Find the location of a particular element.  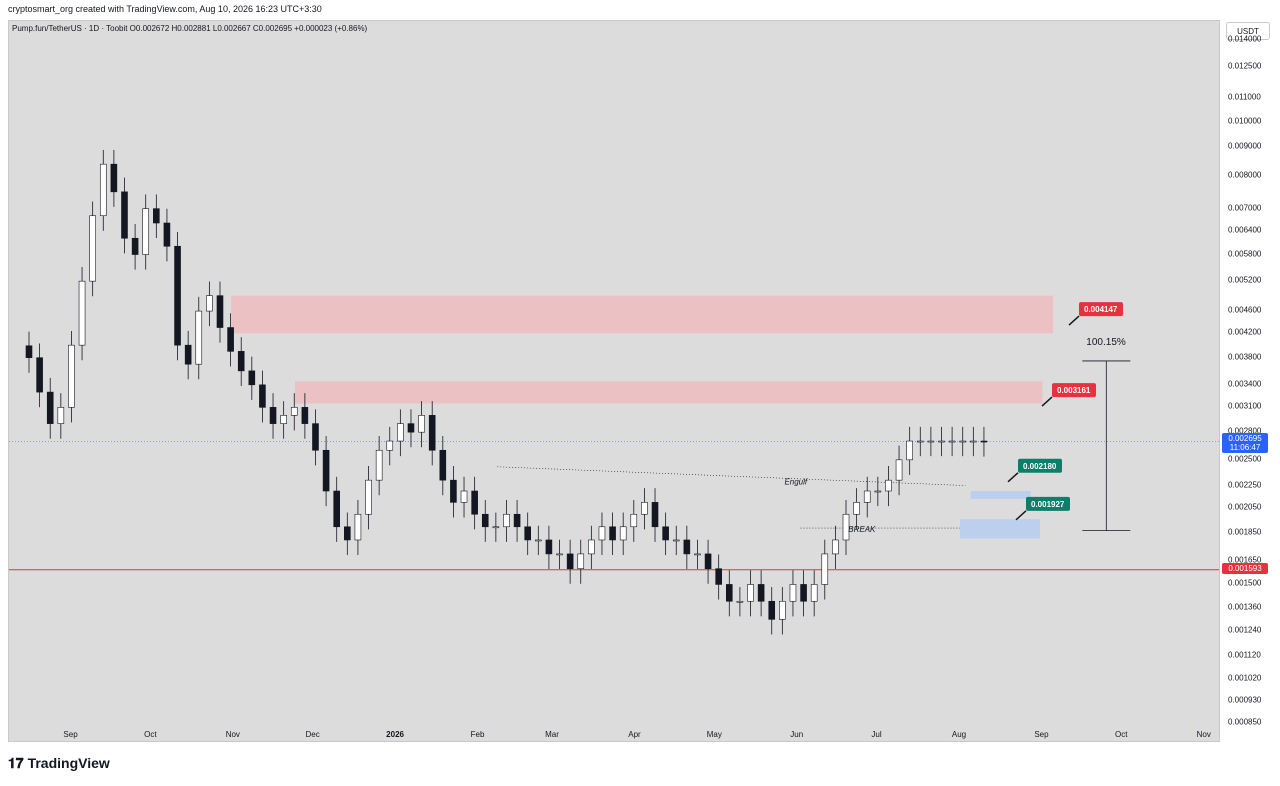

price-axis is located at coordinates (1250, 381).